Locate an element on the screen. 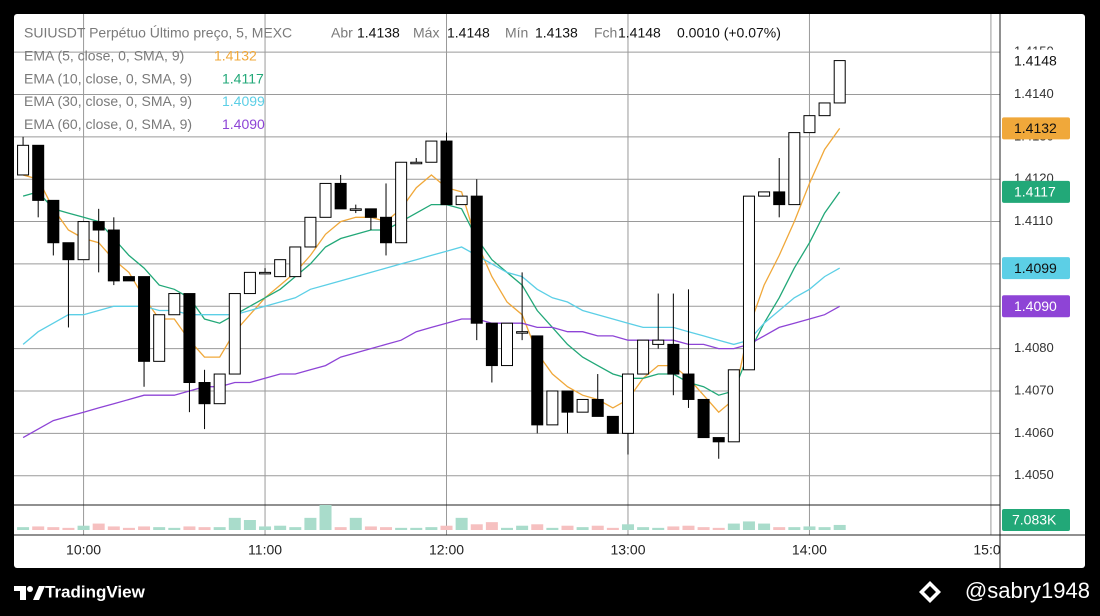 Image resolution: width=1100 pixels, height=616 pixels. watermark-text: @sabry1948 is located at coordinates (1027, 590).